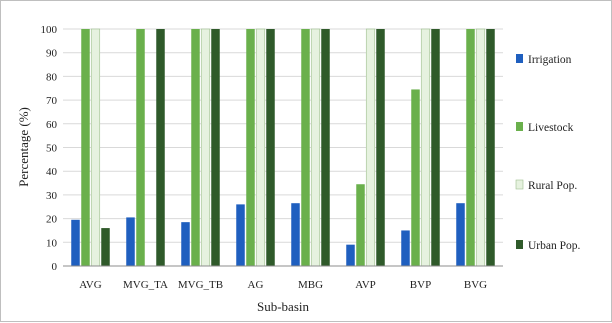  What do you see at coordinates (145, 285) in the screenshot?
I see `x-tick-label: MVG_TA` at bounding box center [145, 285].